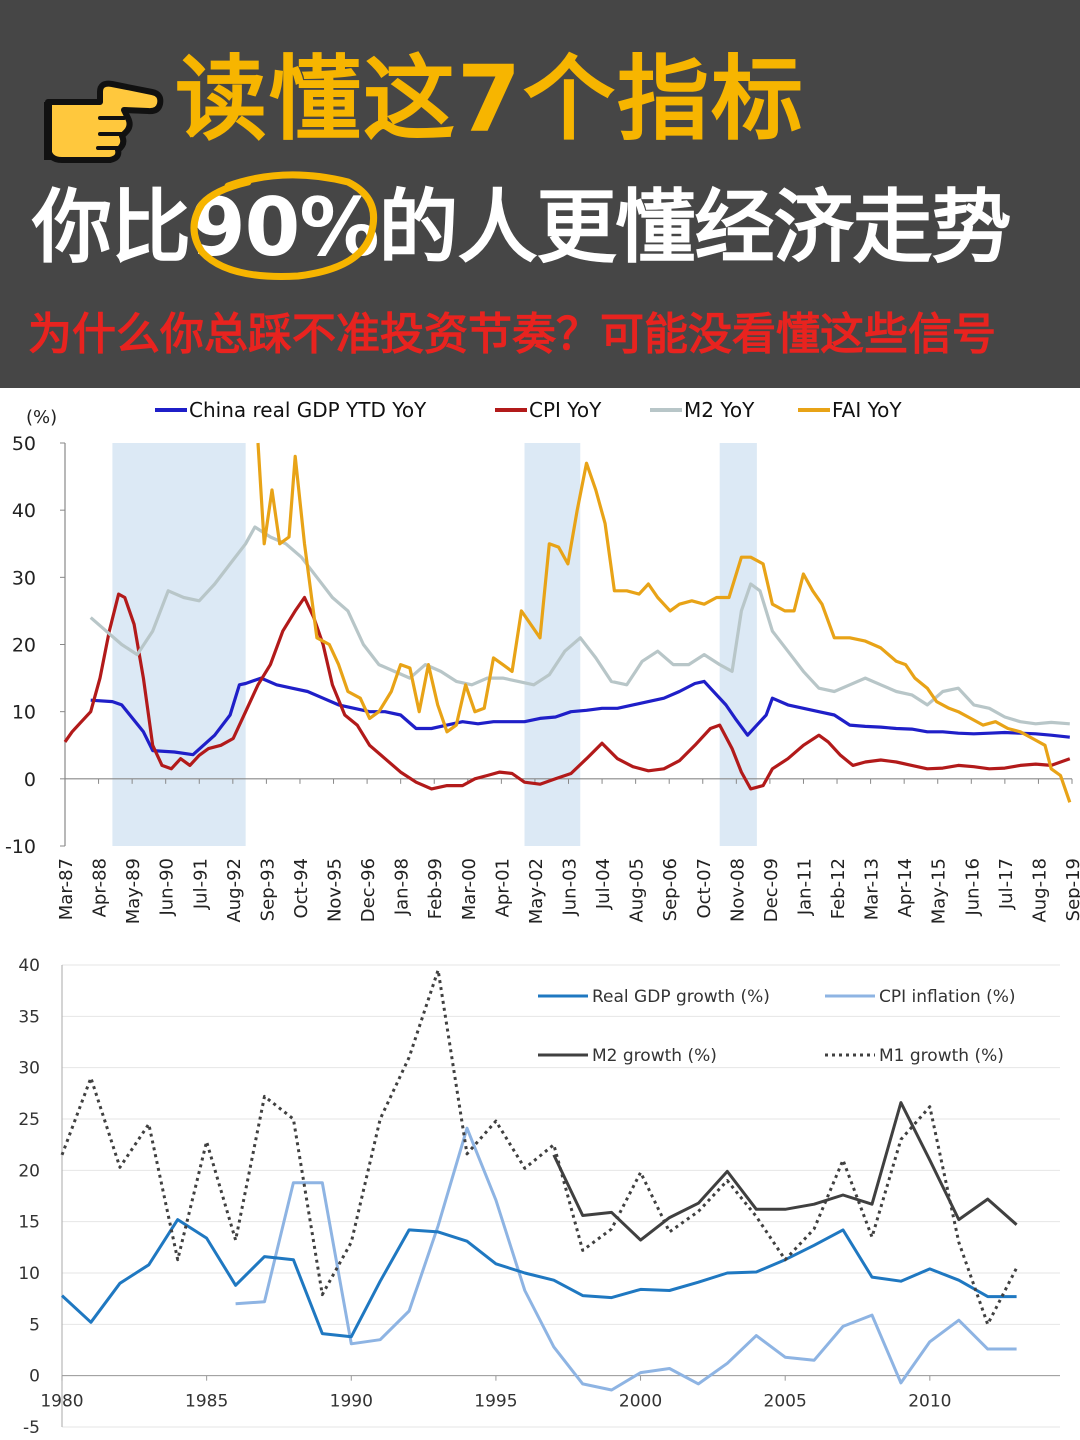 This screenshot has width=1080, height=1440. What do you see at coordinates (301, 888) in the screenshot?
I see `x-tick-label: Oct-94` at bounding box center [301, 888].